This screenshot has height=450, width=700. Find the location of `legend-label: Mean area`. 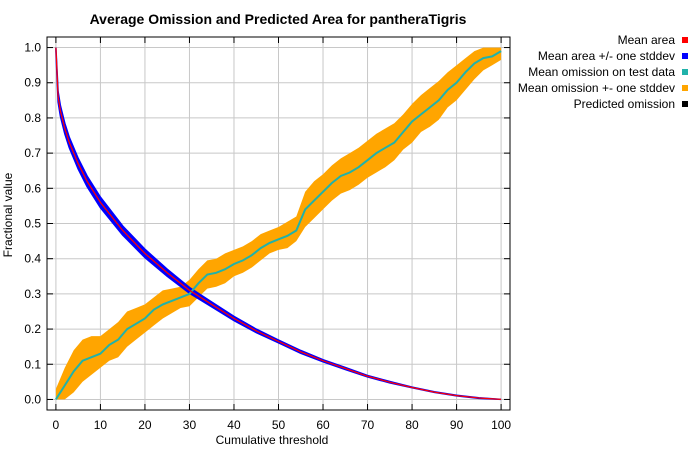

legend-label: Mean area is located at coordinates (647, 40).